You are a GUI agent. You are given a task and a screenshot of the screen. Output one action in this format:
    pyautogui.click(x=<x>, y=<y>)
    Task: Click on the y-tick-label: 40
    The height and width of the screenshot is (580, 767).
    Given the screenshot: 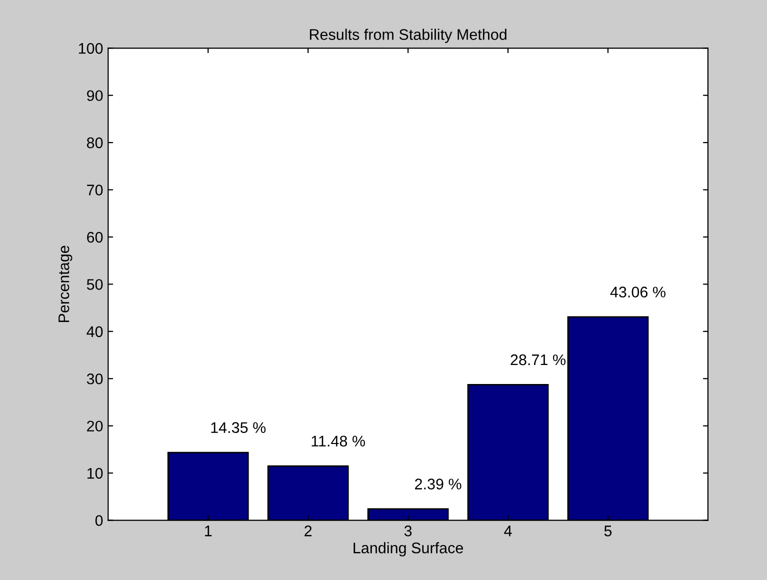 What is the action you would take?
    pyautogui.click(x=94, y=332)
    